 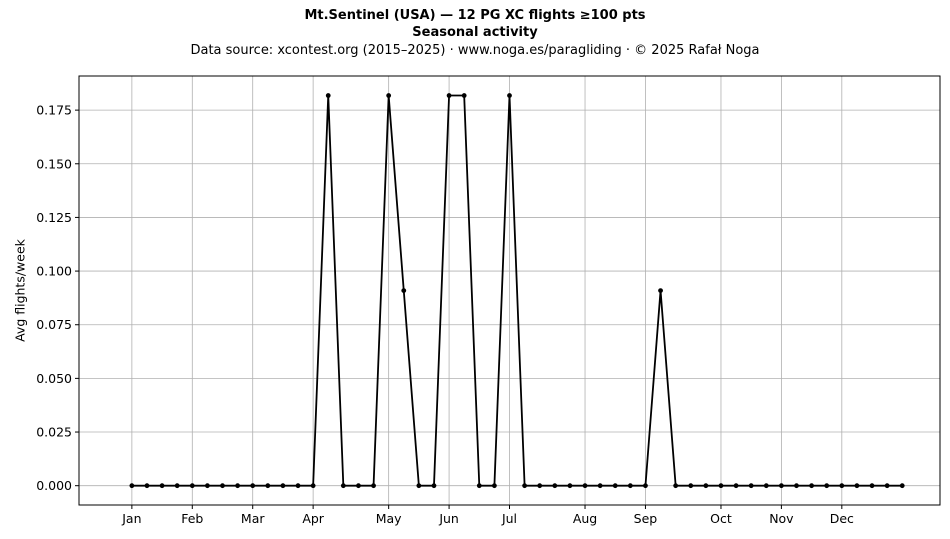 I want to click on y-tick-label: 0.175, so click(x=54, y=110).